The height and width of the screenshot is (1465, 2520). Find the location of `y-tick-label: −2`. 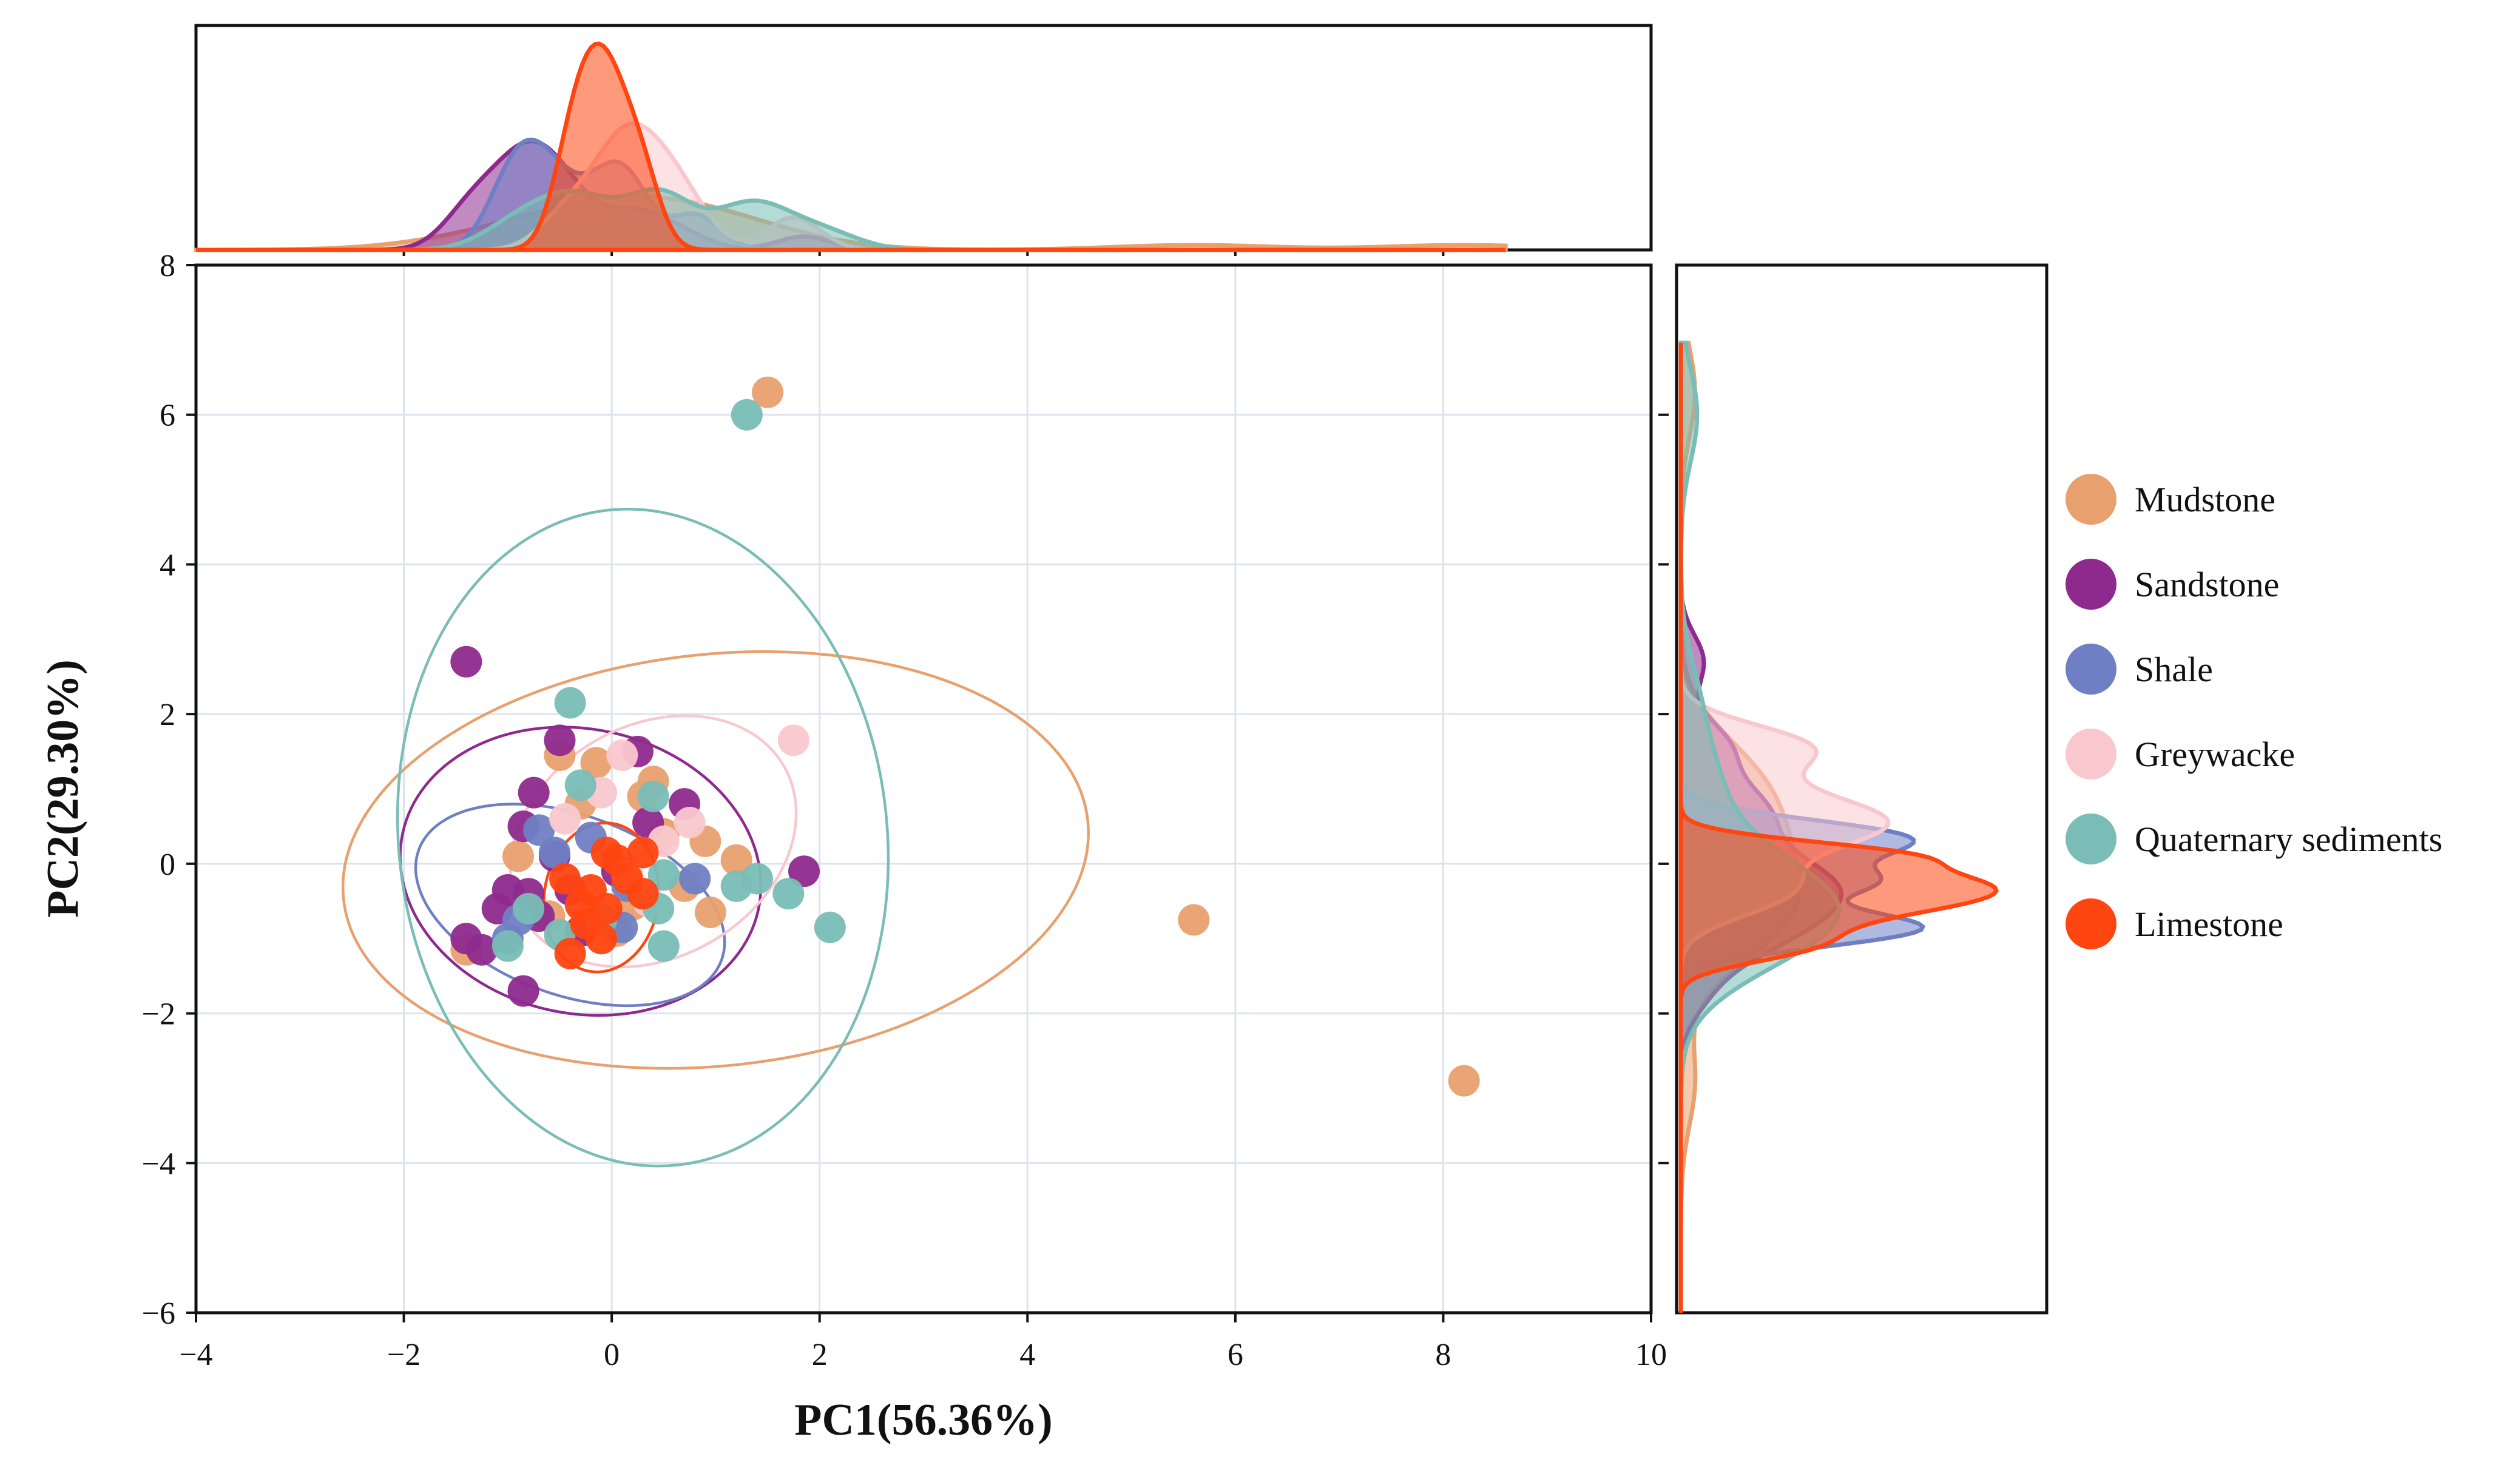

y-tick-label: −2 is located at coordinates (158, 1014).